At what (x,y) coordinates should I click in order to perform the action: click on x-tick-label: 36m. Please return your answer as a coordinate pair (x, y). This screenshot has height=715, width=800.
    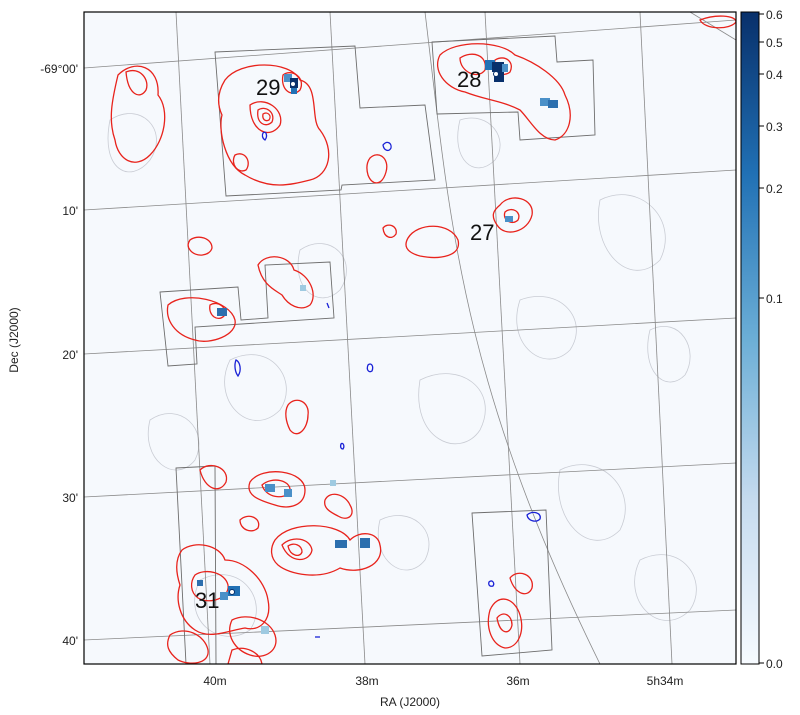
    Looking at the image, I should click on (517, 681).